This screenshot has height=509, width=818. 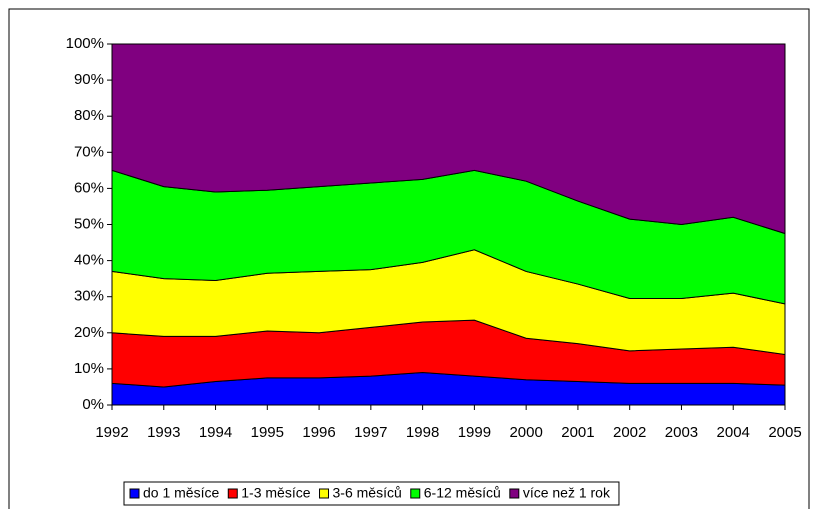 What do you see at coordinates (474, 432) in the screenshot?
I see `x-tick-label: 1999` at bounding box center [474, 432].